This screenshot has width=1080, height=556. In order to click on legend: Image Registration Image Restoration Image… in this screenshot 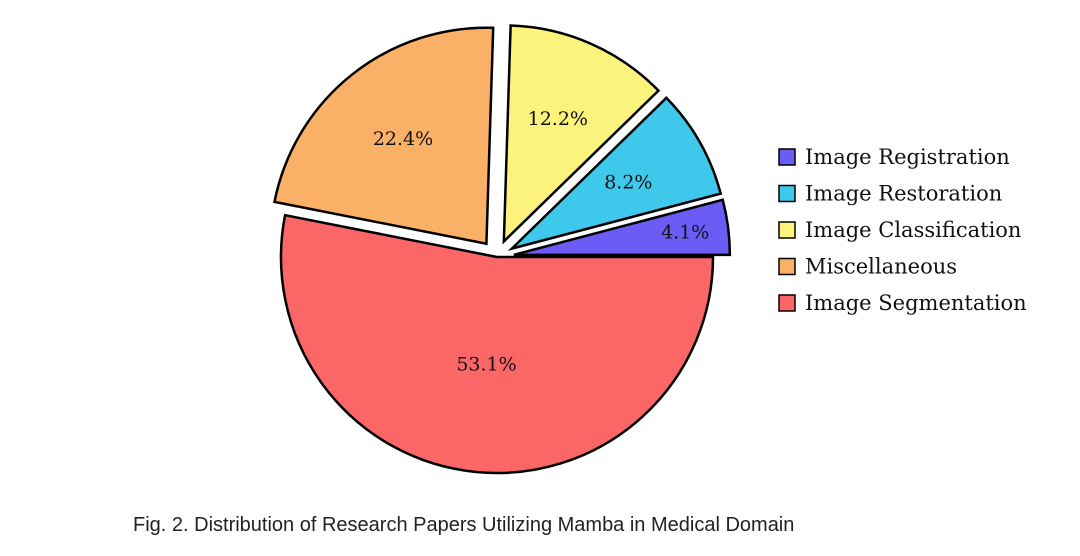, I will do `click(902, 230)`.